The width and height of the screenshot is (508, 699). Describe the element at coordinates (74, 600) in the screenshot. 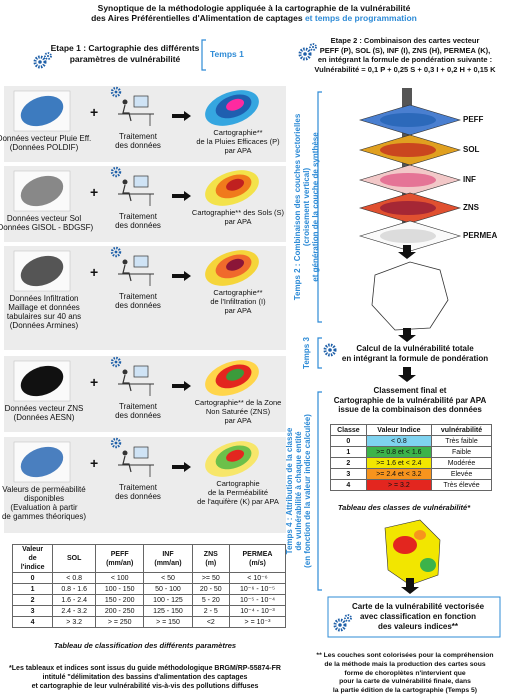

I see `table-cell: 1.6 - 2.4` at that location.